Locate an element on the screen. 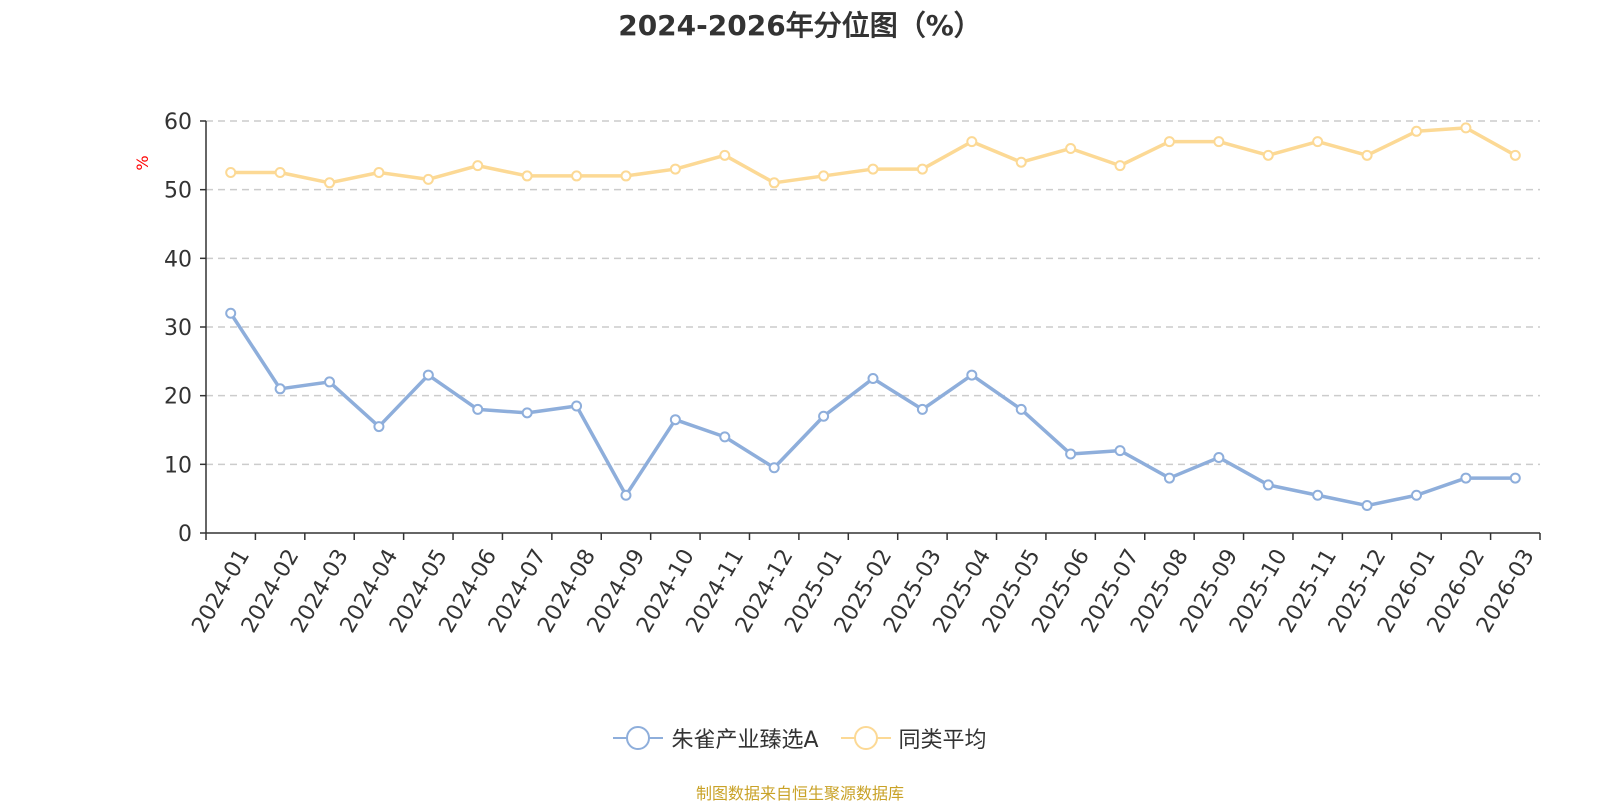 This screenshot has height=804, width=1600. legend-item-series-b: 同类平均 is located at coordinates (913, 738).